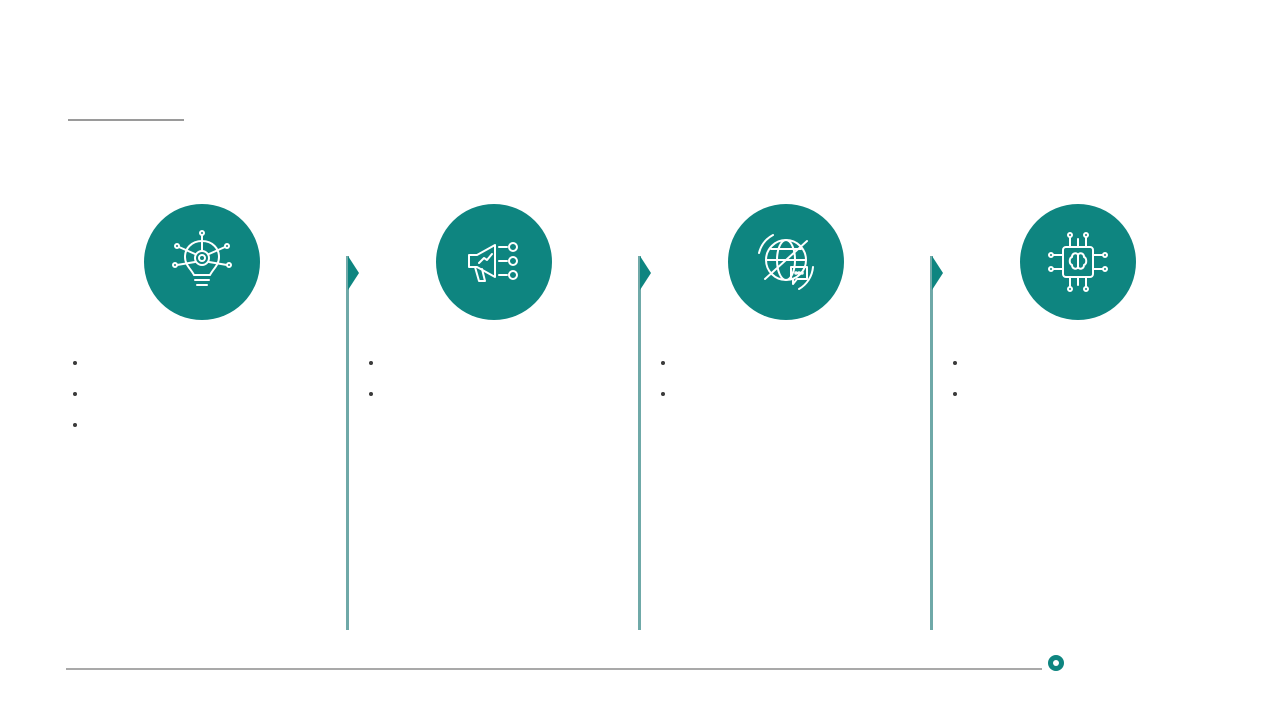 The image size is (1280, 720). I want to click on company-logo, so click(1059, 663).